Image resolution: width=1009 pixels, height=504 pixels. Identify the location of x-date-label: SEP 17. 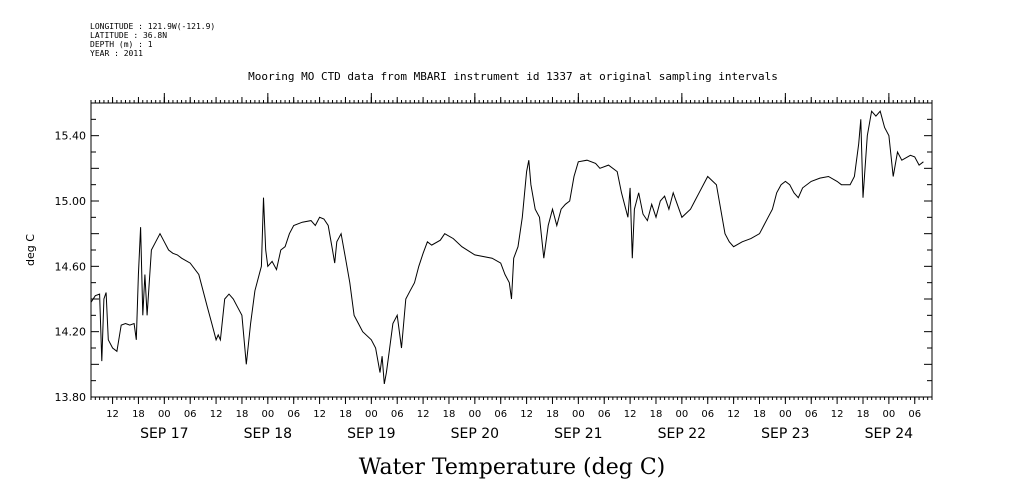
(164, 434).